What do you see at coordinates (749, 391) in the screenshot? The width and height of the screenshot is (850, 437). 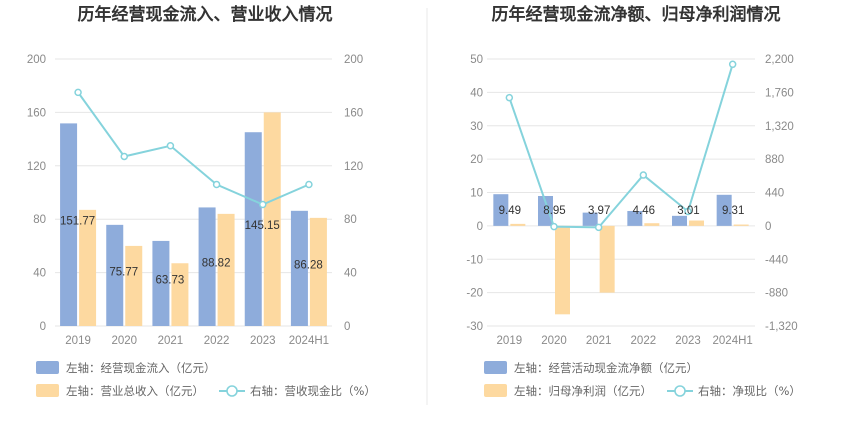 I see `legend-label: 右轴：净现比（%）` at bounding box center [749, 391].